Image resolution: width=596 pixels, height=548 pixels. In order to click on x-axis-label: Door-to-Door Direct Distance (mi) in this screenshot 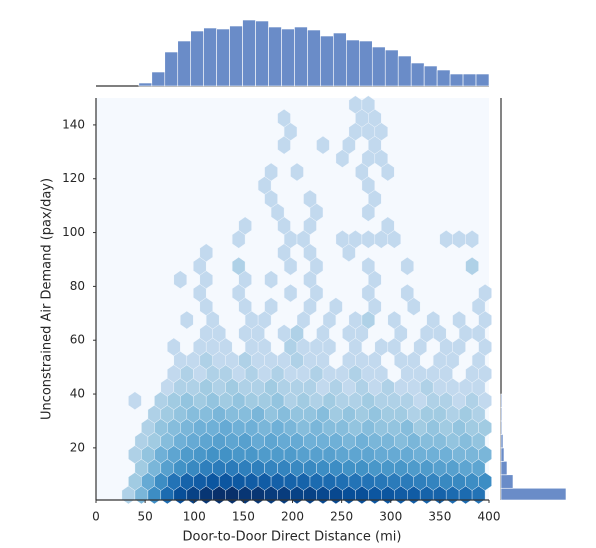, I will do `click(292, 537)`.